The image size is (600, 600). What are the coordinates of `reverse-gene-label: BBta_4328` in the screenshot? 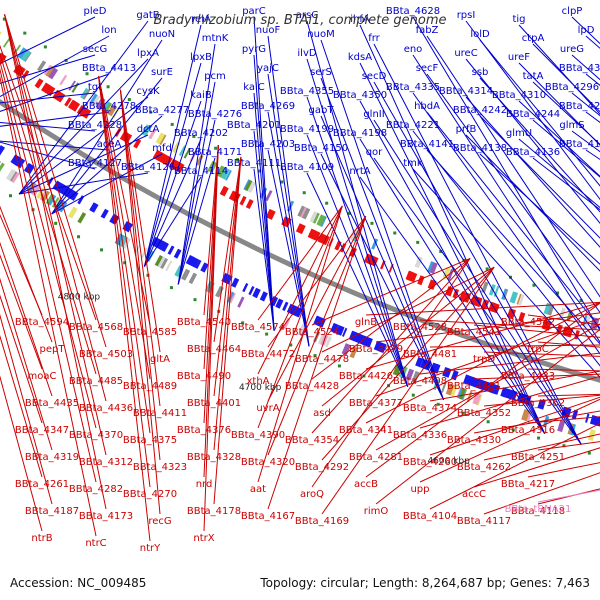 It's located at (214, 457).